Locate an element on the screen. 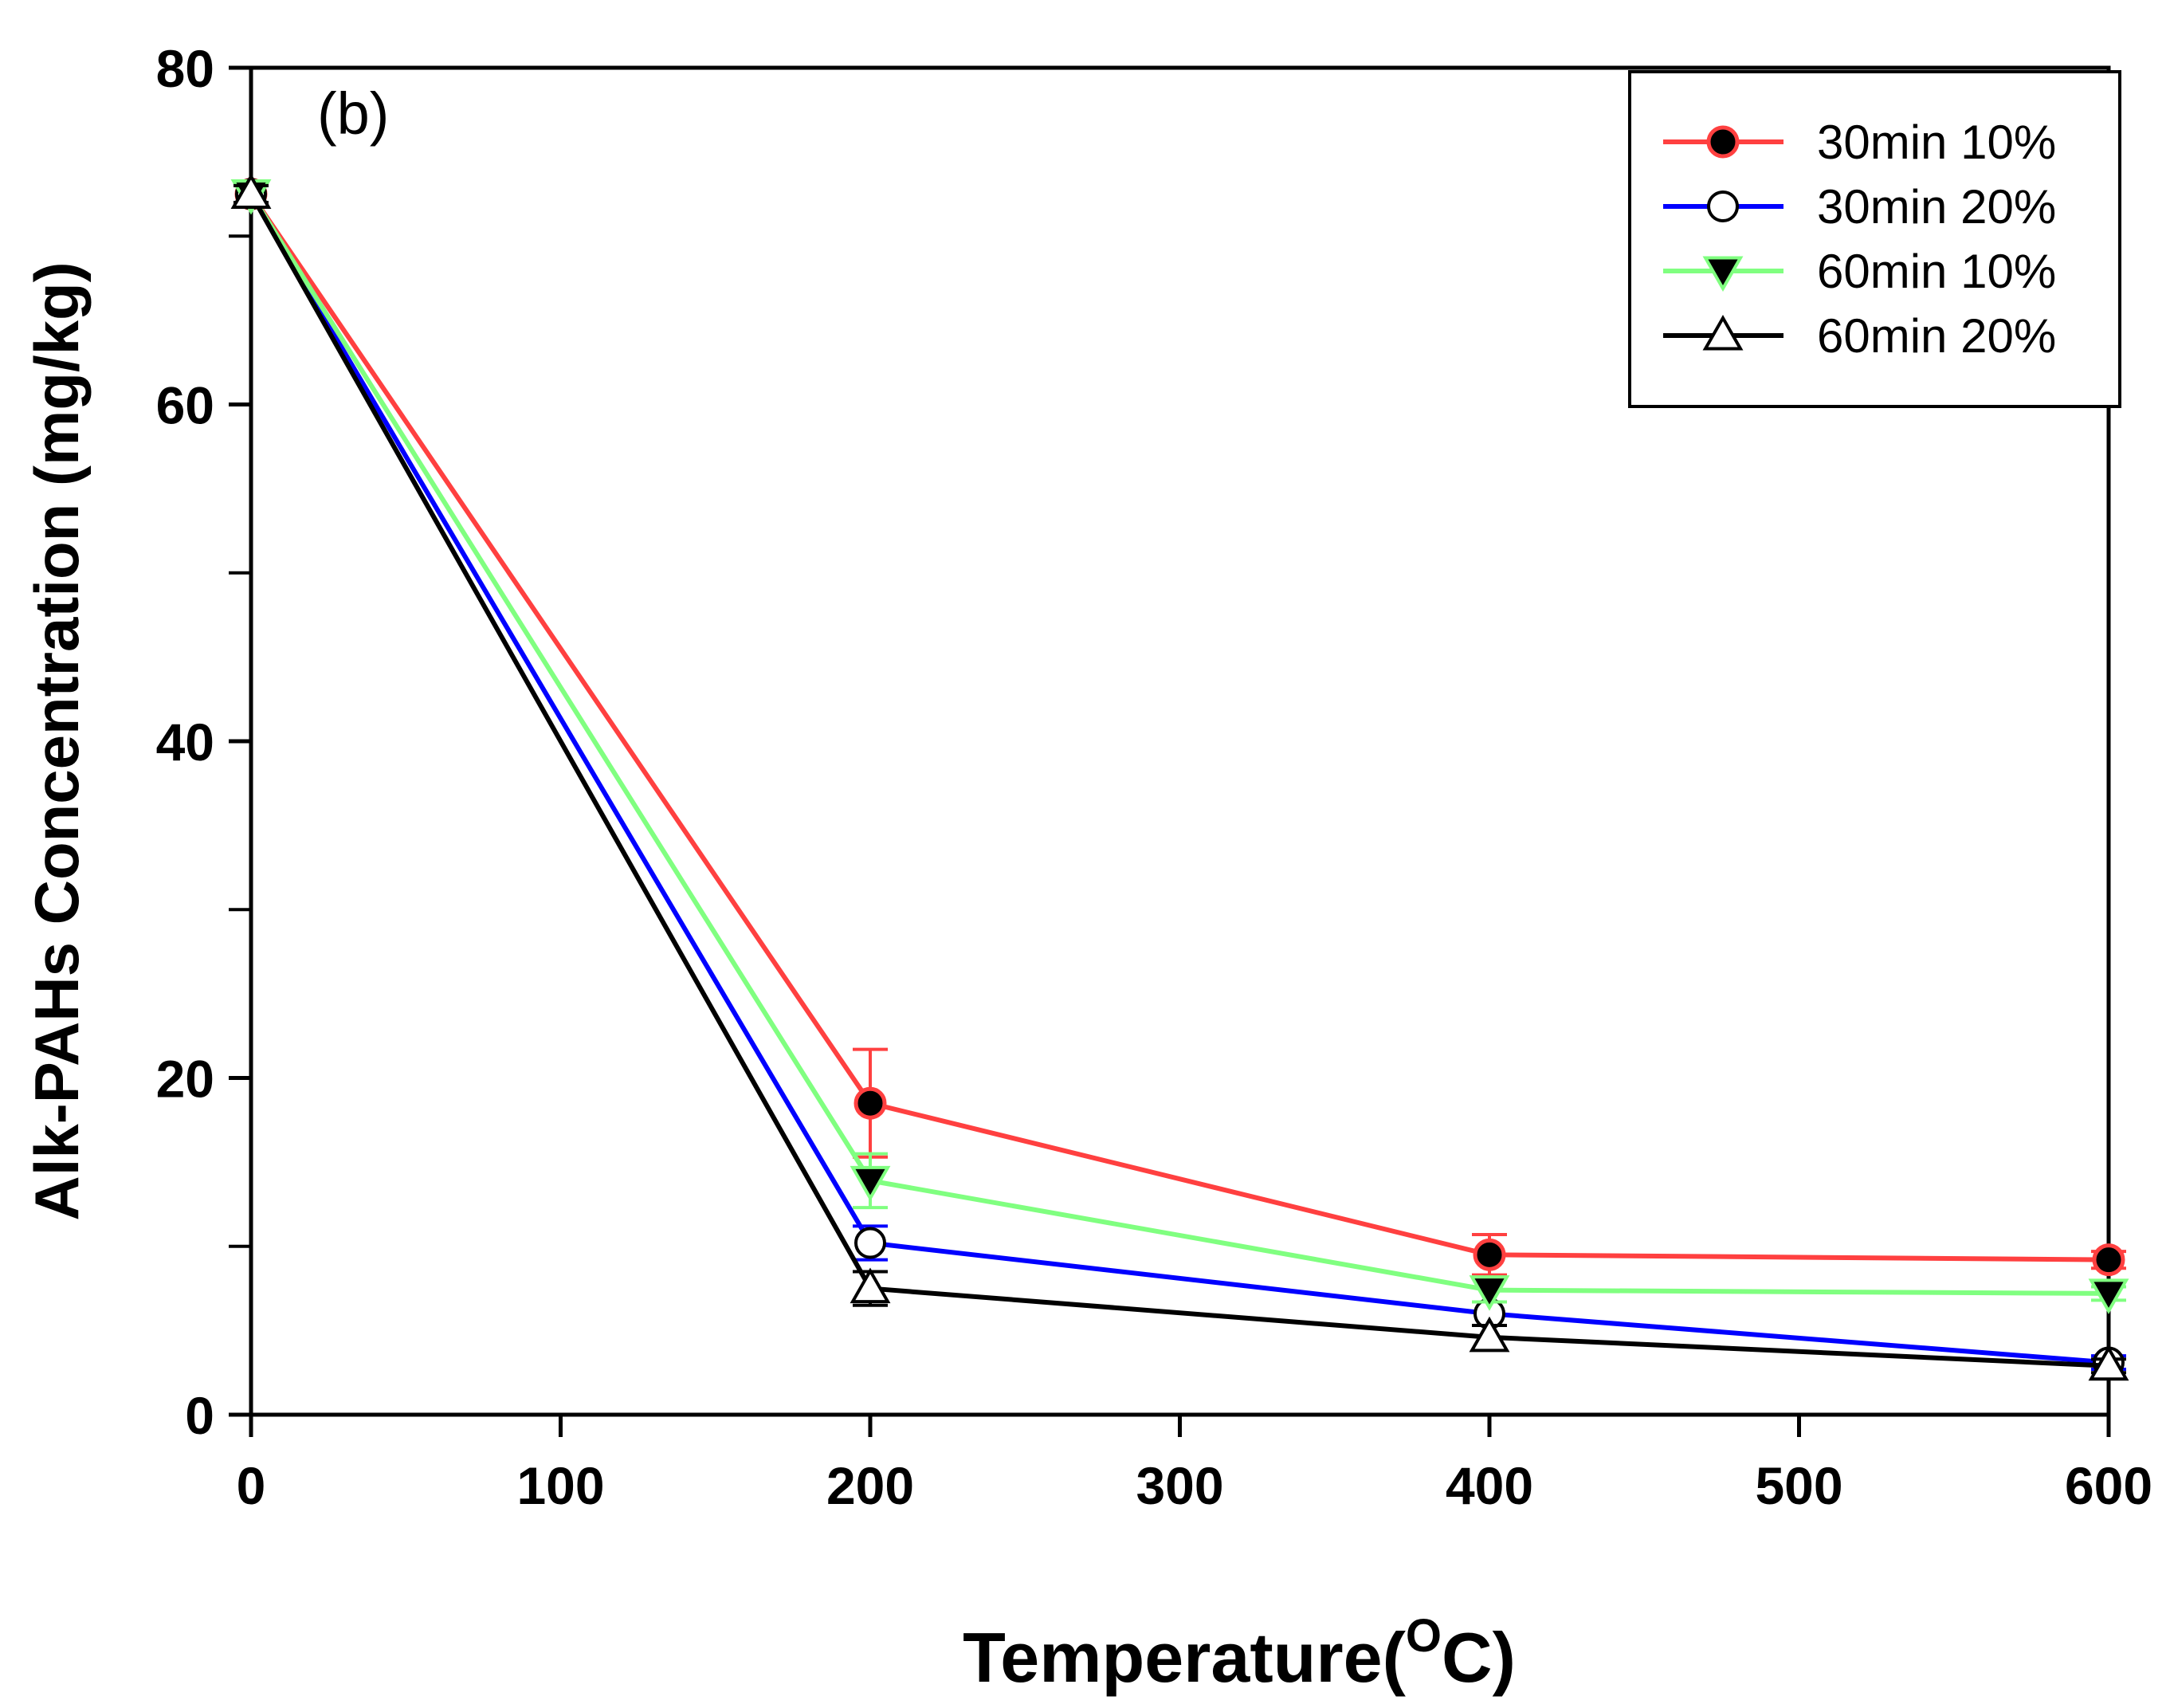  x-tick-label: 300 is located at coordinates (1179, 1485).